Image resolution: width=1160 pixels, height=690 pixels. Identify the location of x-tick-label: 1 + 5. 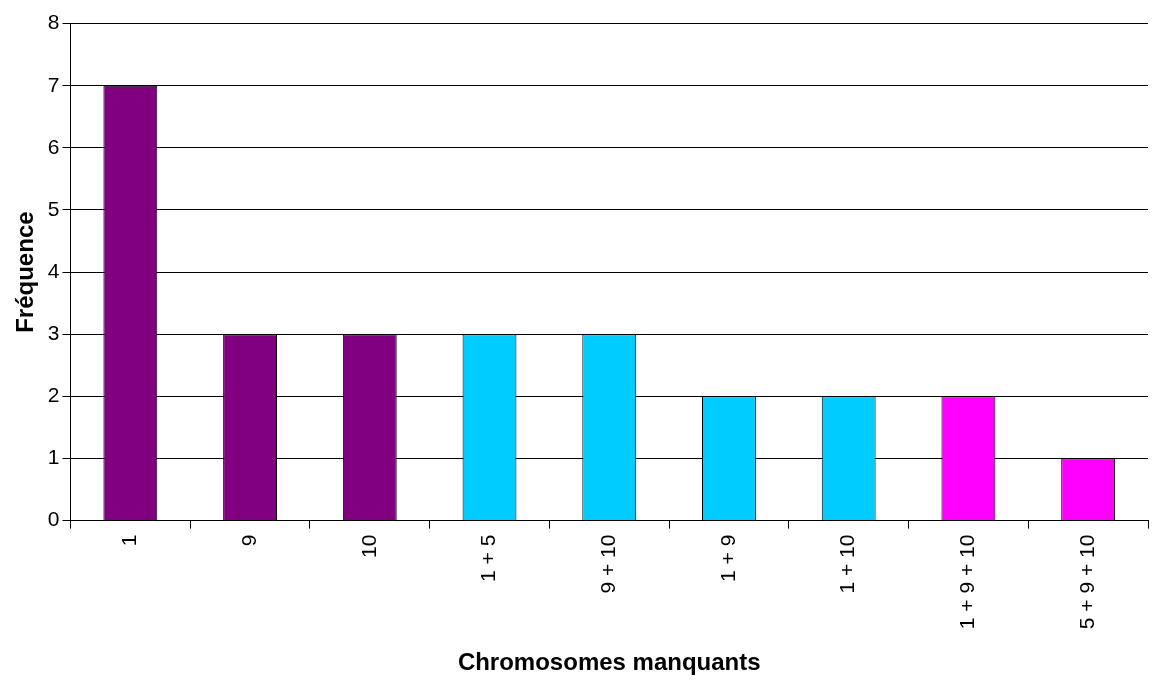
(488, 558).